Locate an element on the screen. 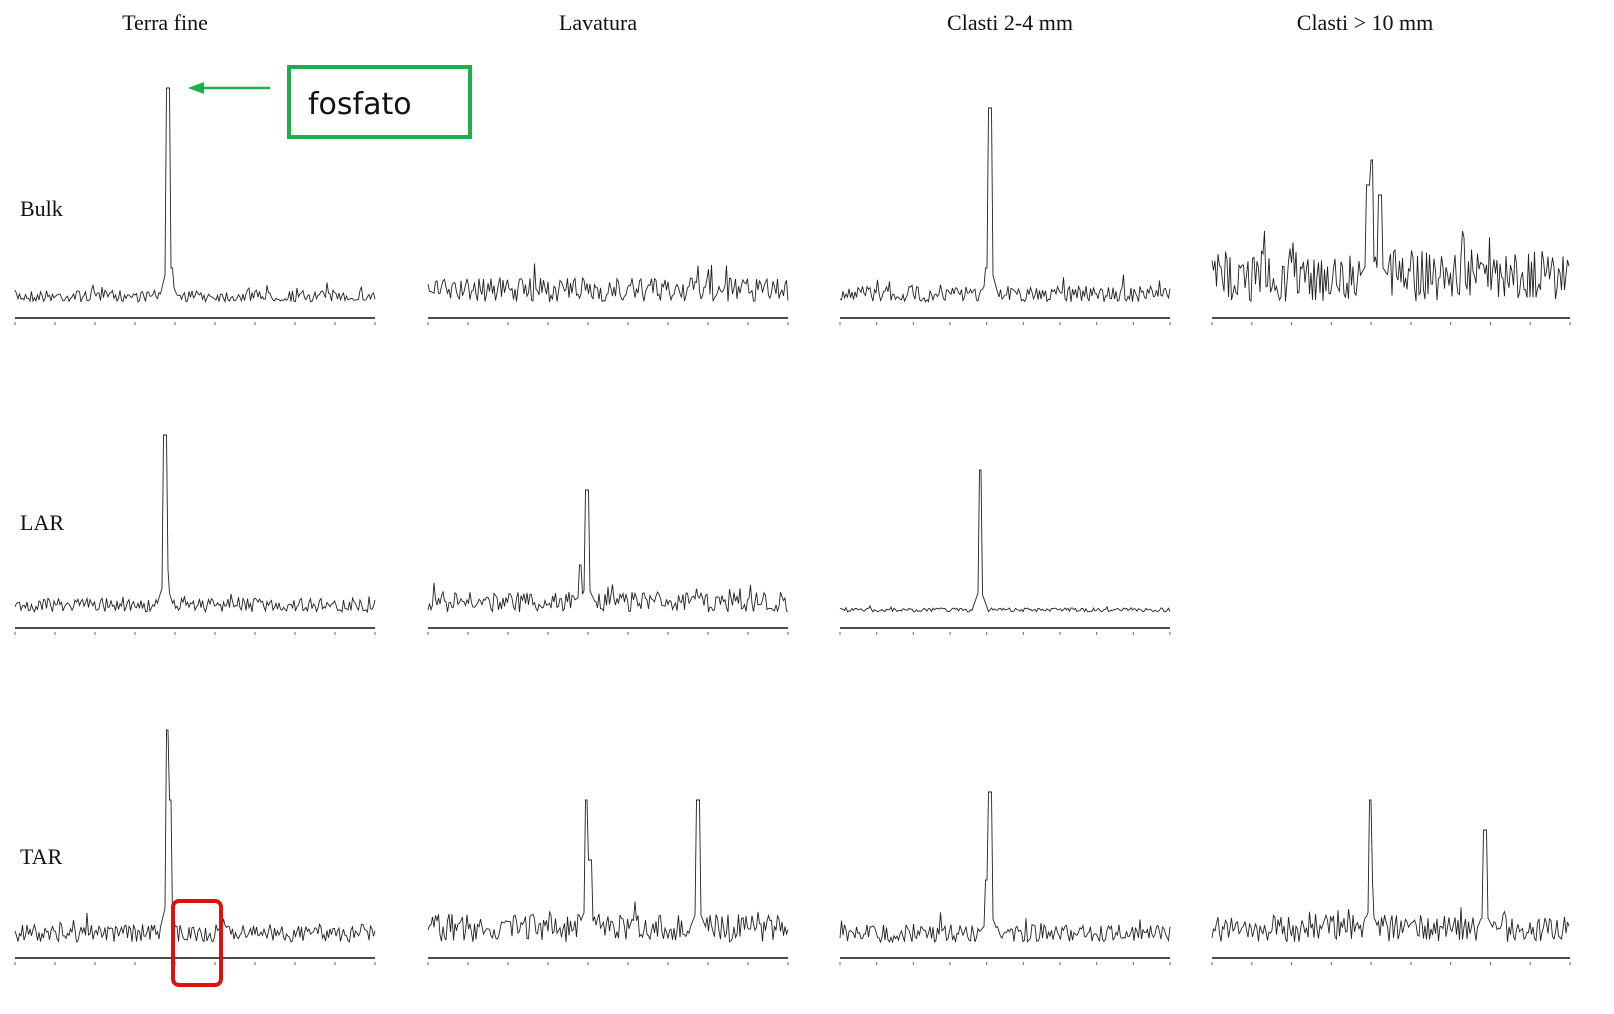 Image resolution: width=1614 pixels, height=1014 pixels. annotation: fosfato is located at coordinates (360, 104).